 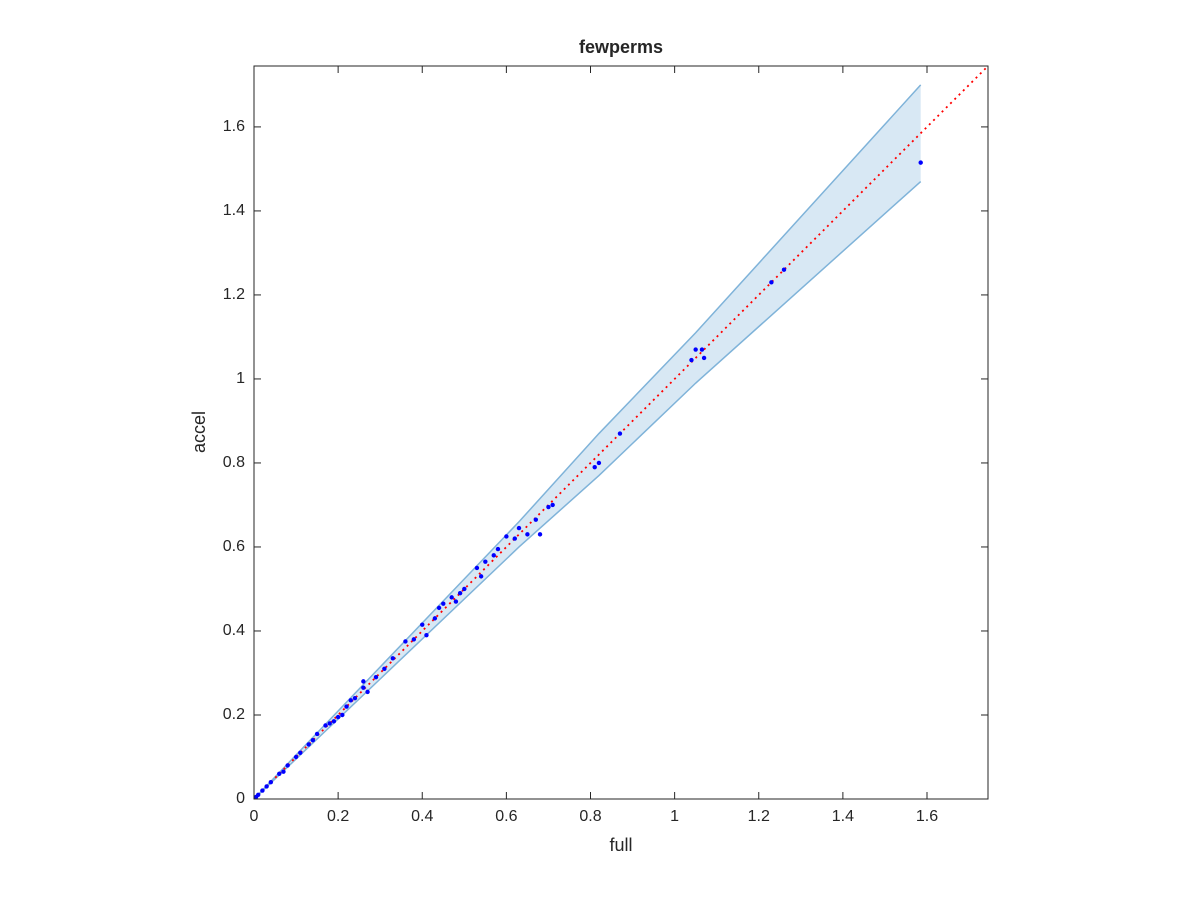 What do you see at coordinates (843, 816) in the screenshot?
I see `x-tick-label: 1.4` at bounding box center [843, 816].